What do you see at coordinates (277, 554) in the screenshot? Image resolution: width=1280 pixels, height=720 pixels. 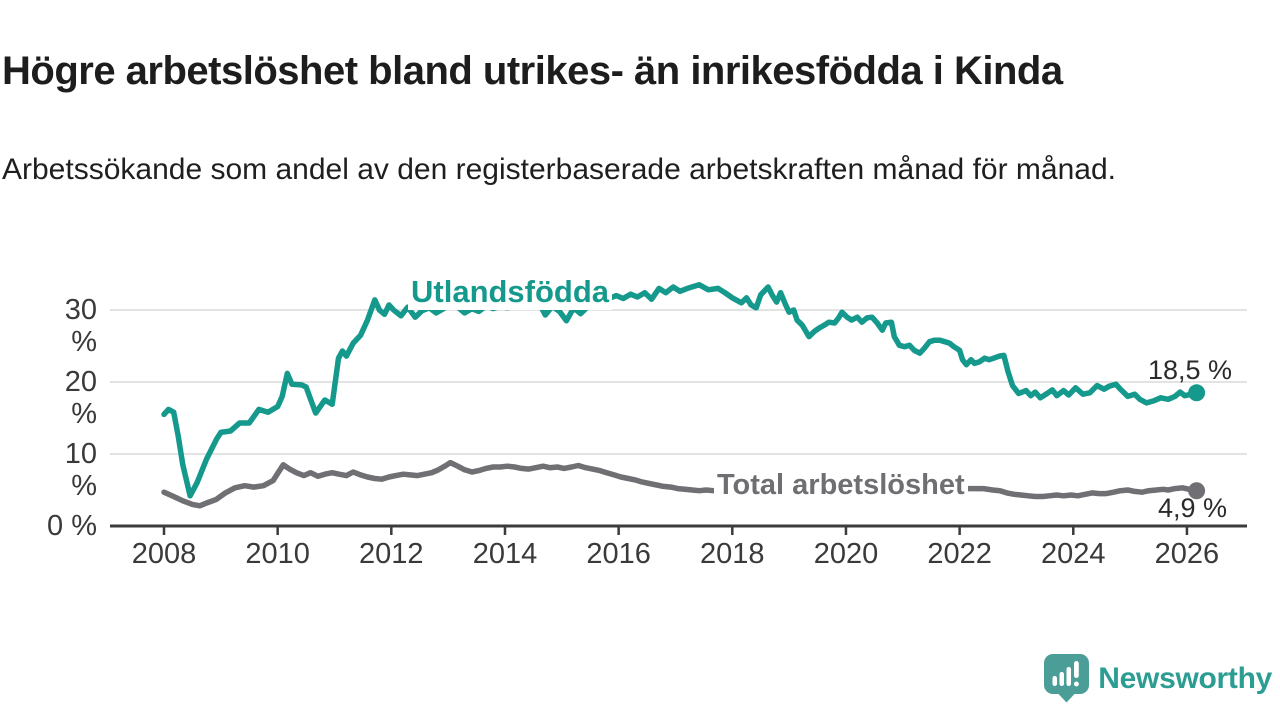 I see `x-tick-label: 2010` at bounding box center [277, 554].